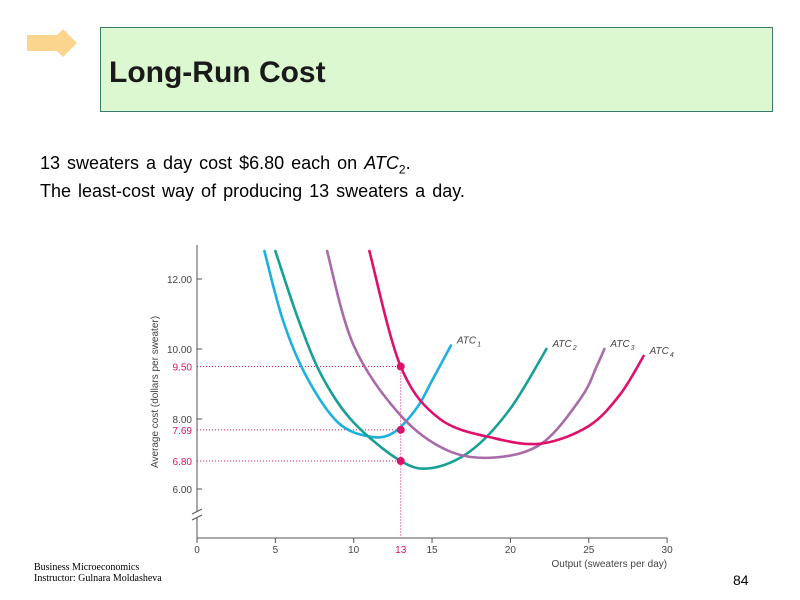 Image resolution: width=800 pixels, height=600 pixels. Describe the element at coordinates (741, 580) in the screenshot. I see `page-number: 84` at that location.